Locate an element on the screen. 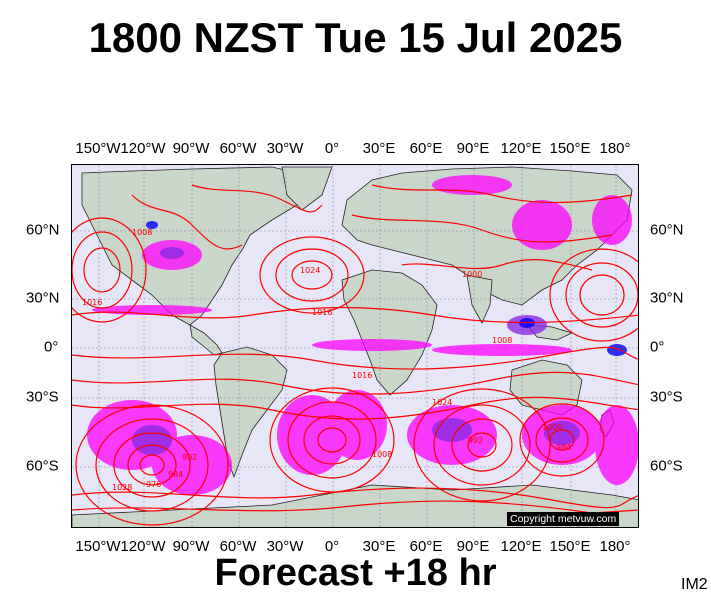 The width and height of the screenshot is (711, 600). lat-label-left: 30°N is located at coordinates (43, 298).